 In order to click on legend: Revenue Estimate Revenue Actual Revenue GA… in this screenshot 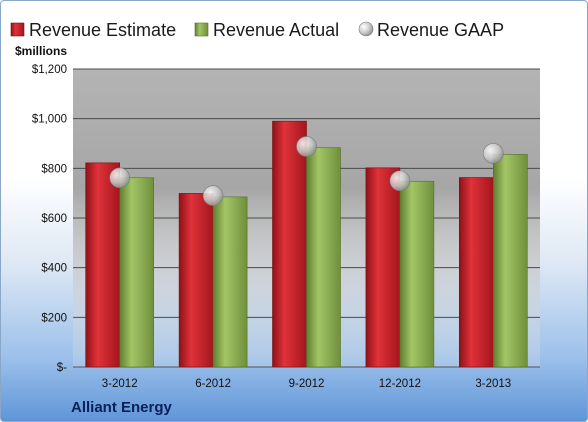, I will do `click(257, 30)`.